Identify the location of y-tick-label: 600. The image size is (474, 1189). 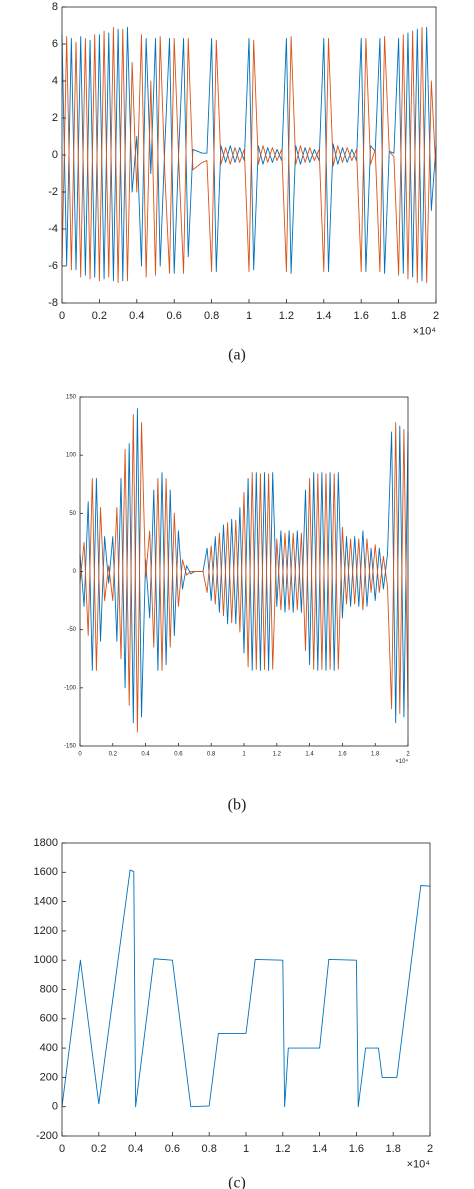
(49, 1019).